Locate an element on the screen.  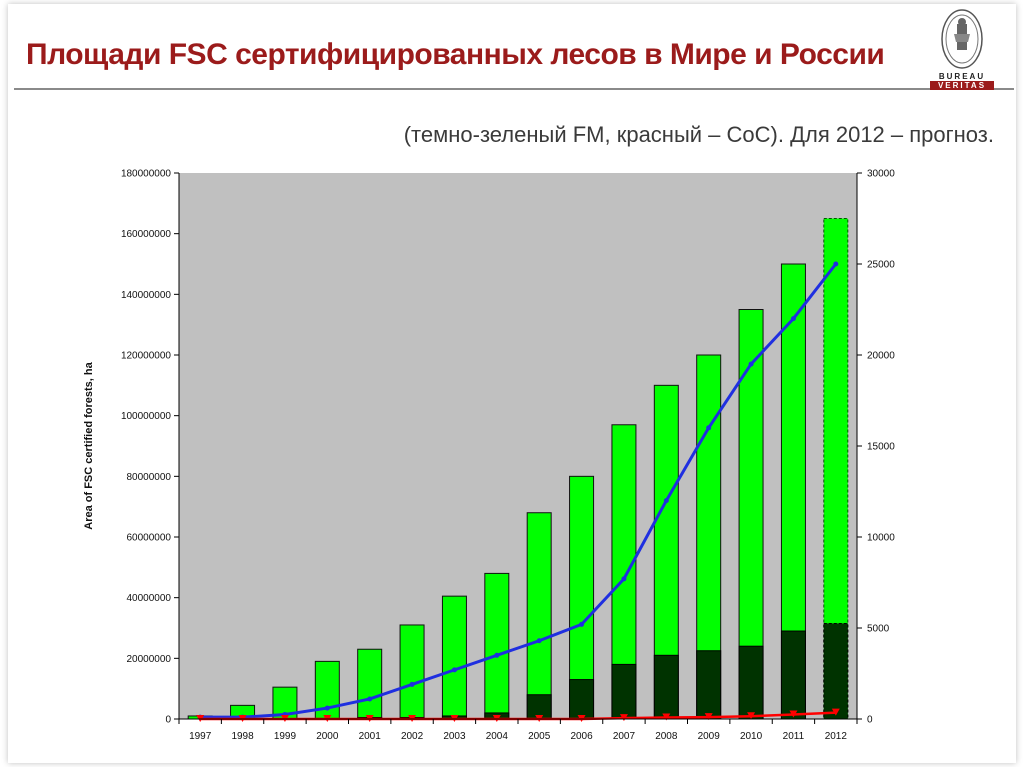
point-red-2008 is located at coordinates (666, 717).